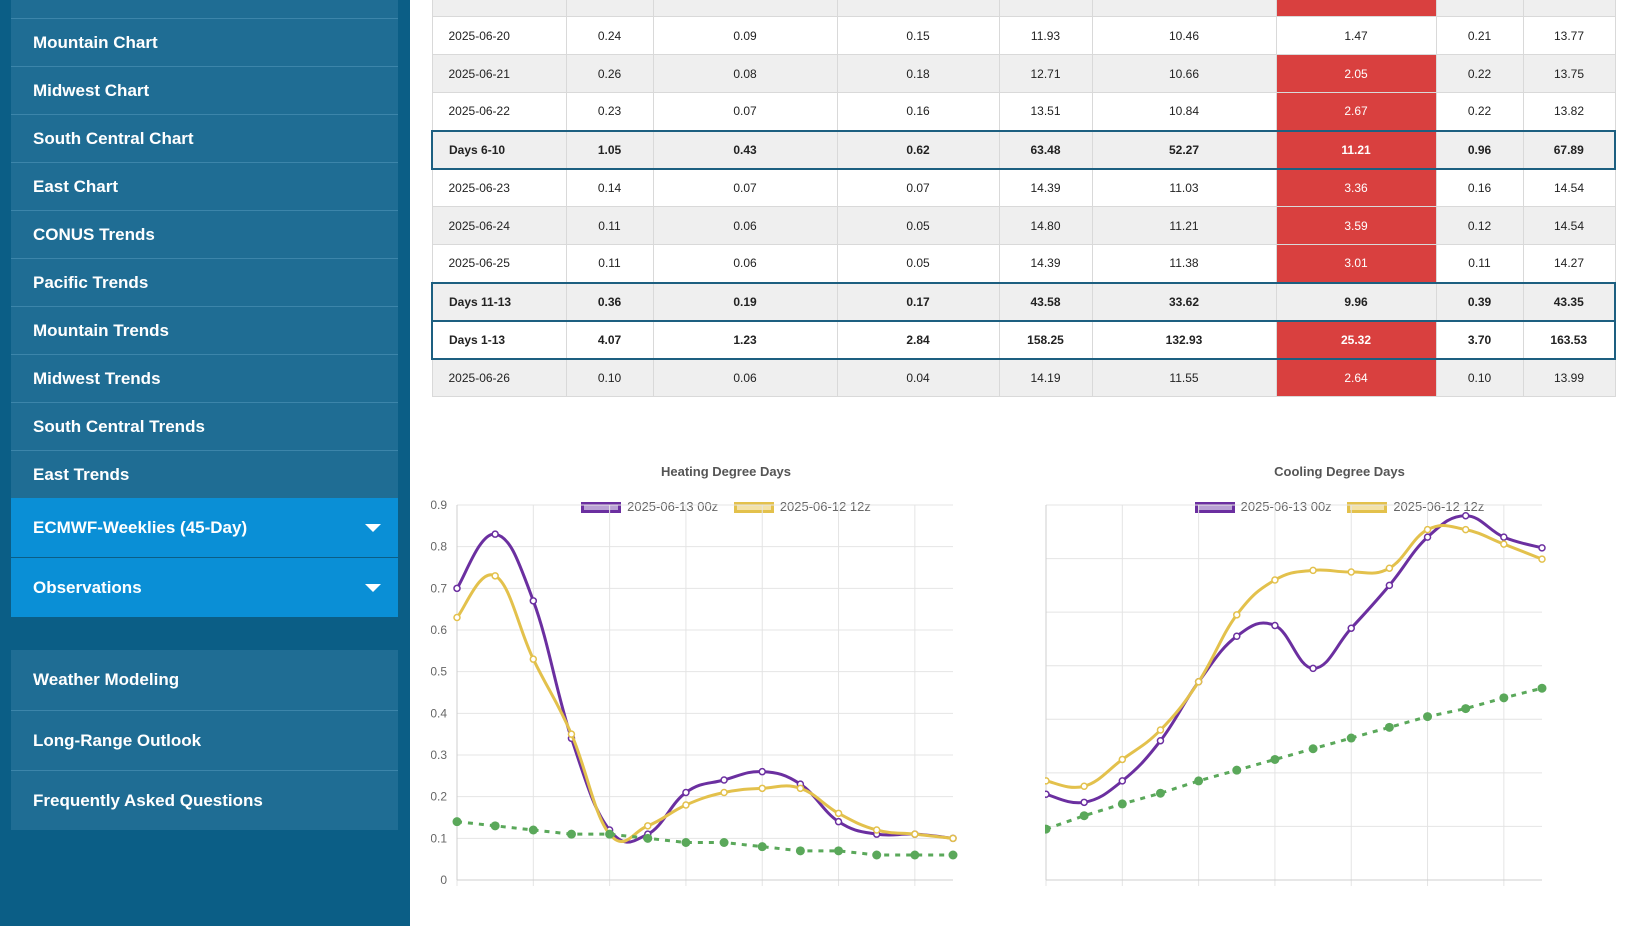 This screenshot has width=1634, height=926. I want to click on table-cell: 14.54, so click(1569, 187).